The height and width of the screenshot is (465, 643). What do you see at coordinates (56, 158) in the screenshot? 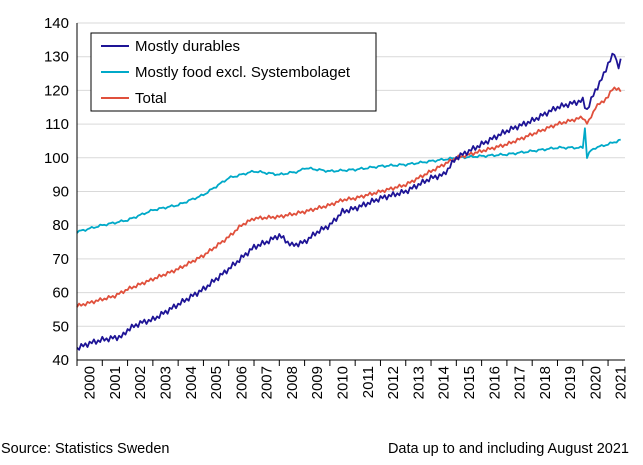
I see `y-tick-label-100: 100` at bounding box center [56, 158].